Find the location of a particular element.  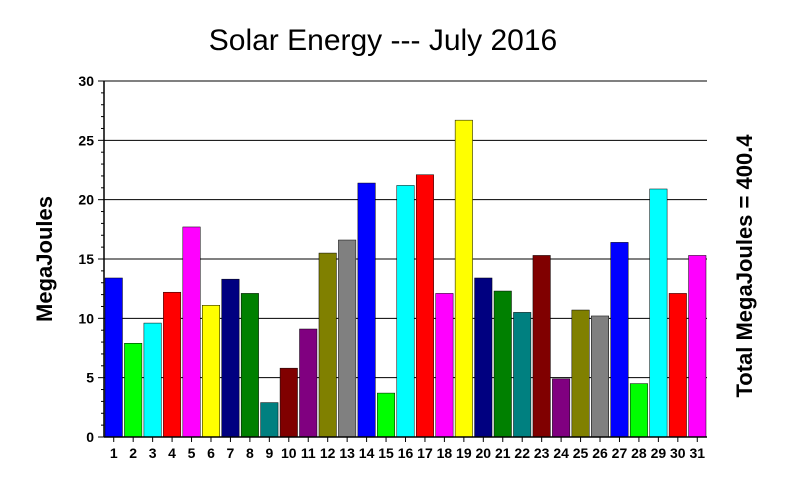

x-tick-label: 22 is located at coordinates (522, 453).